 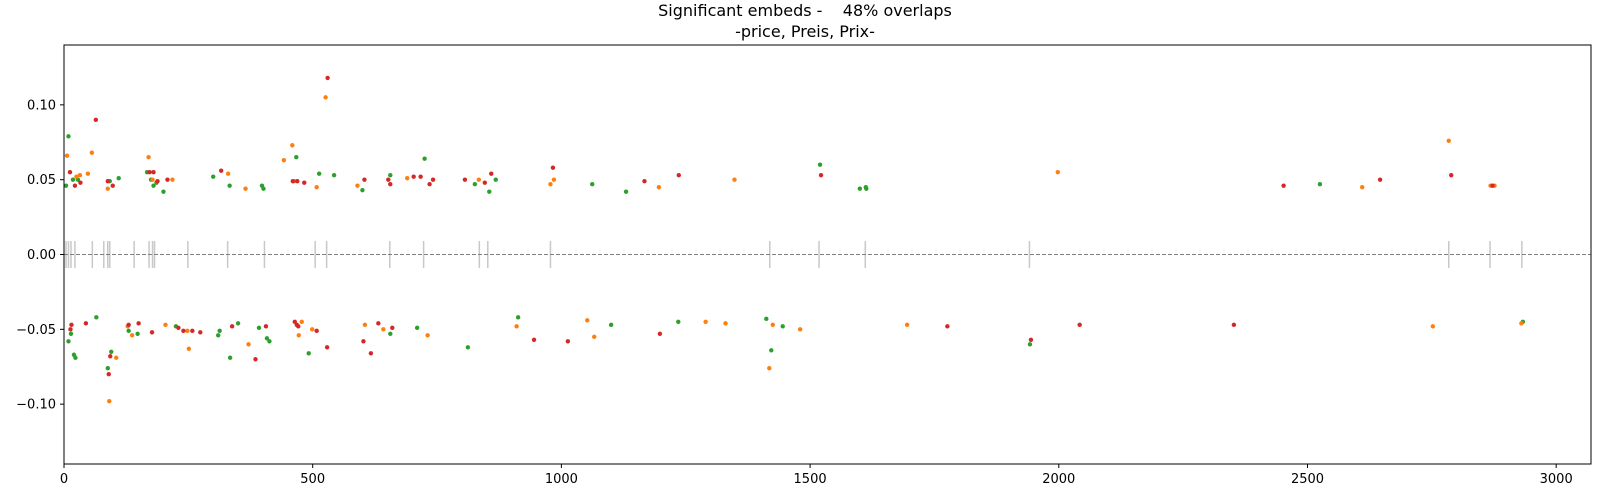 I want to click on y-tick-label: 0.05, so click(x=41, y=180).